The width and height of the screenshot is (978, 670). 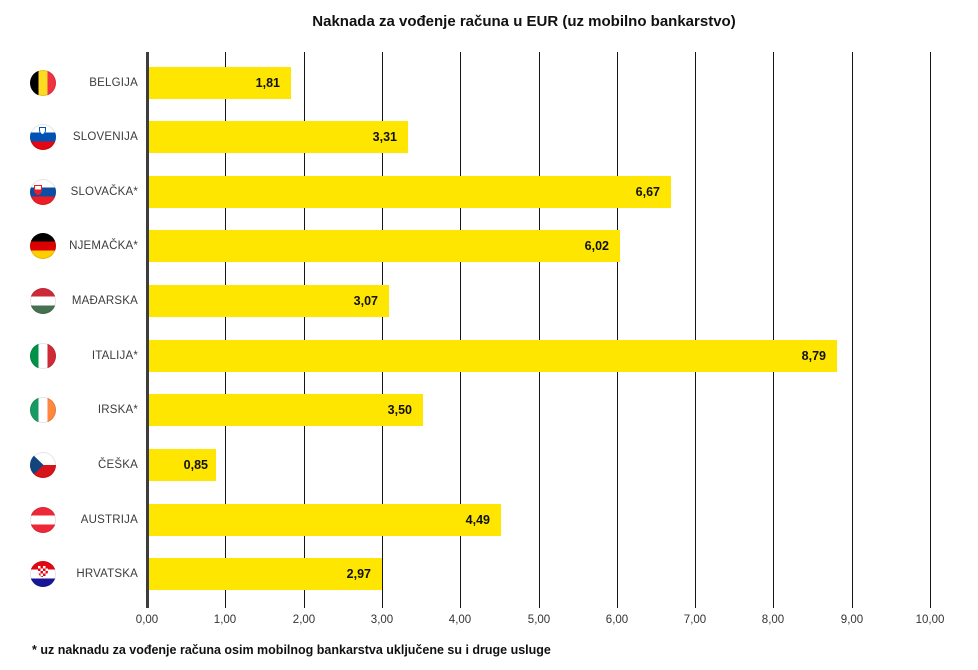 What do you see at coordinates (304, 620) in the screenshot?
I see `x-tick-label: 2,00` at bounding box center [304, 620].